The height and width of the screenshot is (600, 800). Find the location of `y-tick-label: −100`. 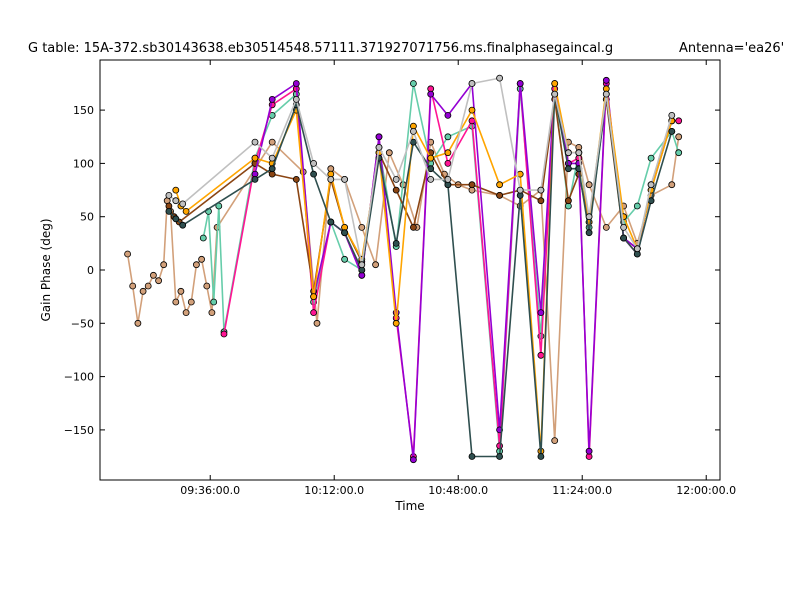

y-tick-label: −100 is located at coordinates (79, 377).